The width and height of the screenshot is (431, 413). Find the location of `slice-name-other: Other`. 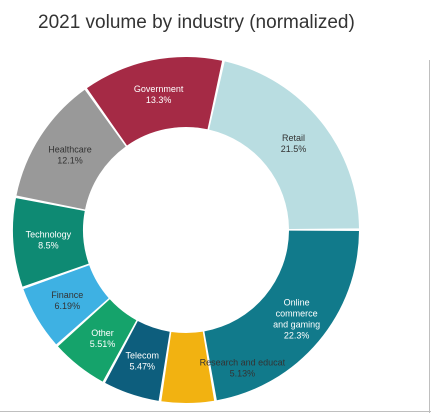

slice-name-other: Other is located at coordinates (102, 333).